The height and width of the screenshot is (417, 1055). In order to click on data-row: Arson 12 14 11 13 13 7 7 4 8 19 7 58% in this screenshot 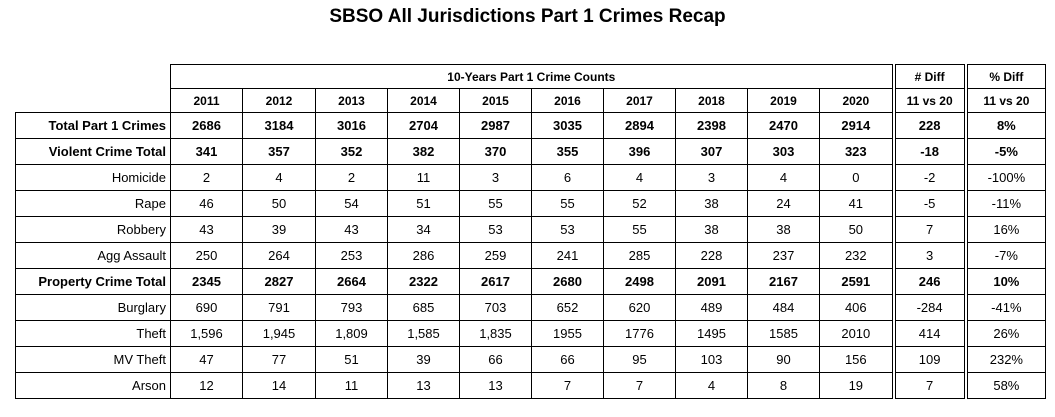, I will do `click(531, 385)`.